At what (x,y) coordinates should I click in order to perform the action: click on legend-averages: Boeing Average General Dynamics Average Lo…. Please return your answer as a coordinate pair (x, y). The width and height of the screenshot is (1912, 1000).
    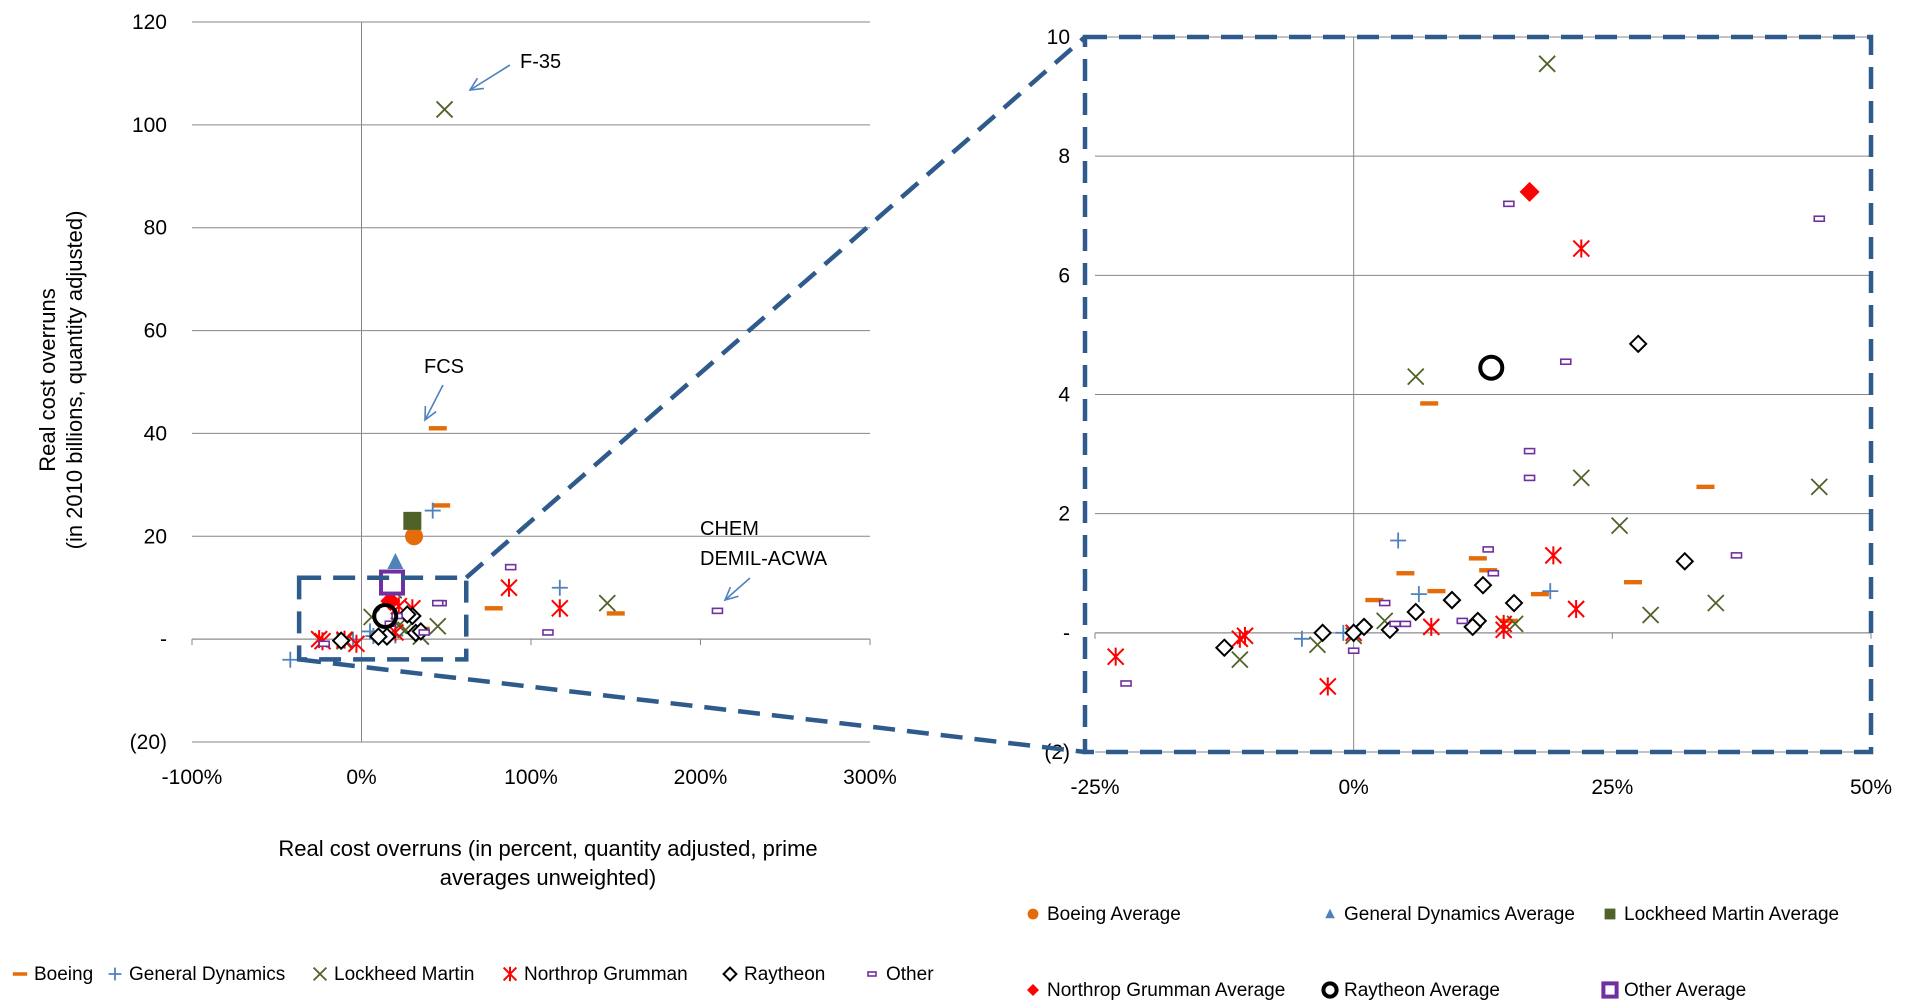
    Looking at the image, I should click on (1433, 952).